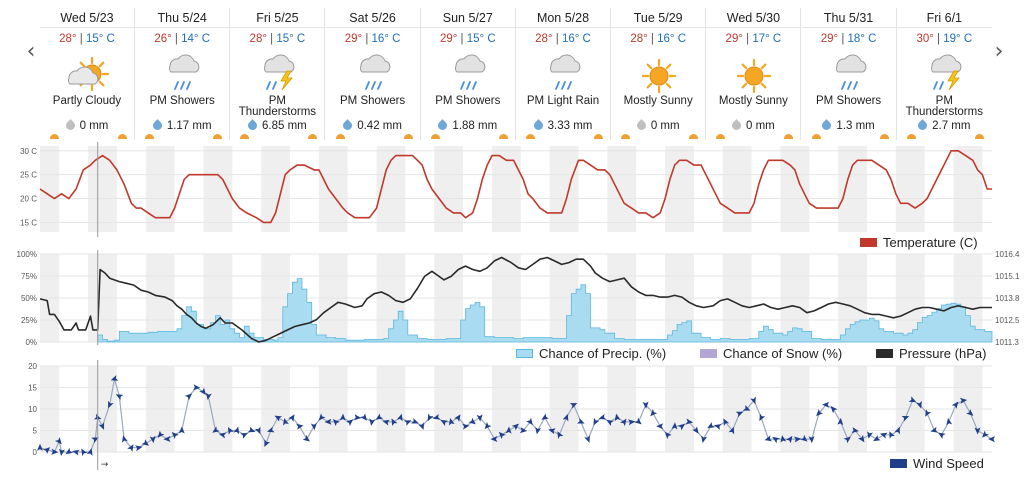 The width and height of the screenshot is (1024, 488). What do you see at coordinates (35, 452) in the screenshot?
I see `wind-tick-label: 0` at bounding box center [35, 452].